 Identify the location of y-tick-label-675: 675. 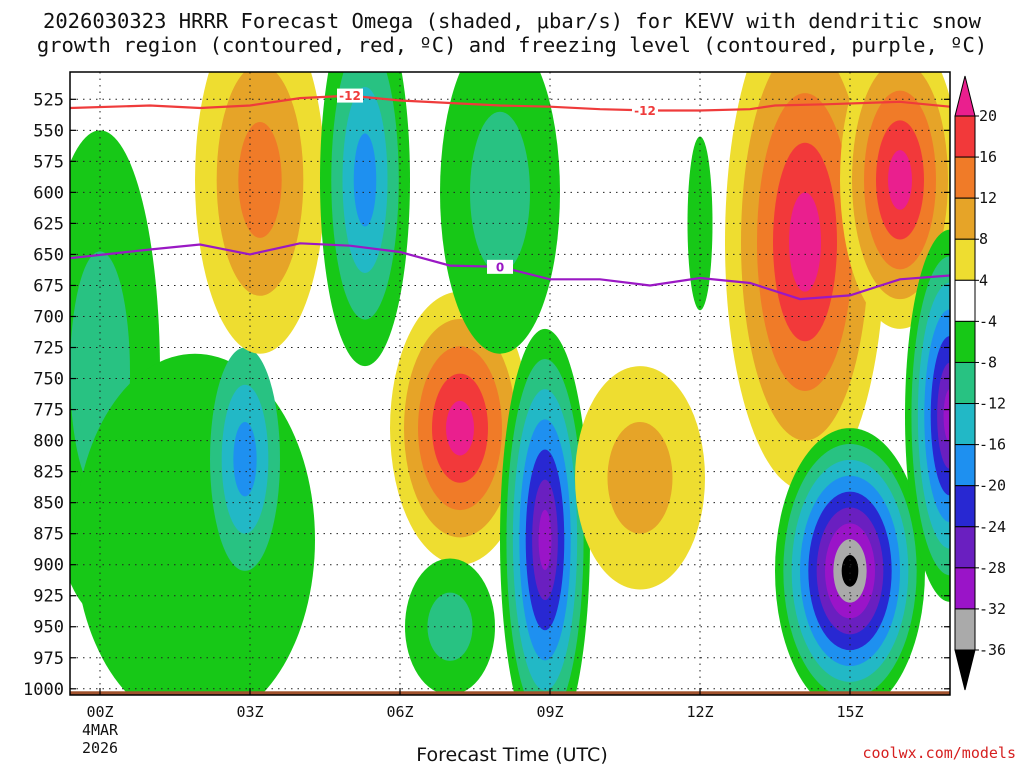
(48, 286).